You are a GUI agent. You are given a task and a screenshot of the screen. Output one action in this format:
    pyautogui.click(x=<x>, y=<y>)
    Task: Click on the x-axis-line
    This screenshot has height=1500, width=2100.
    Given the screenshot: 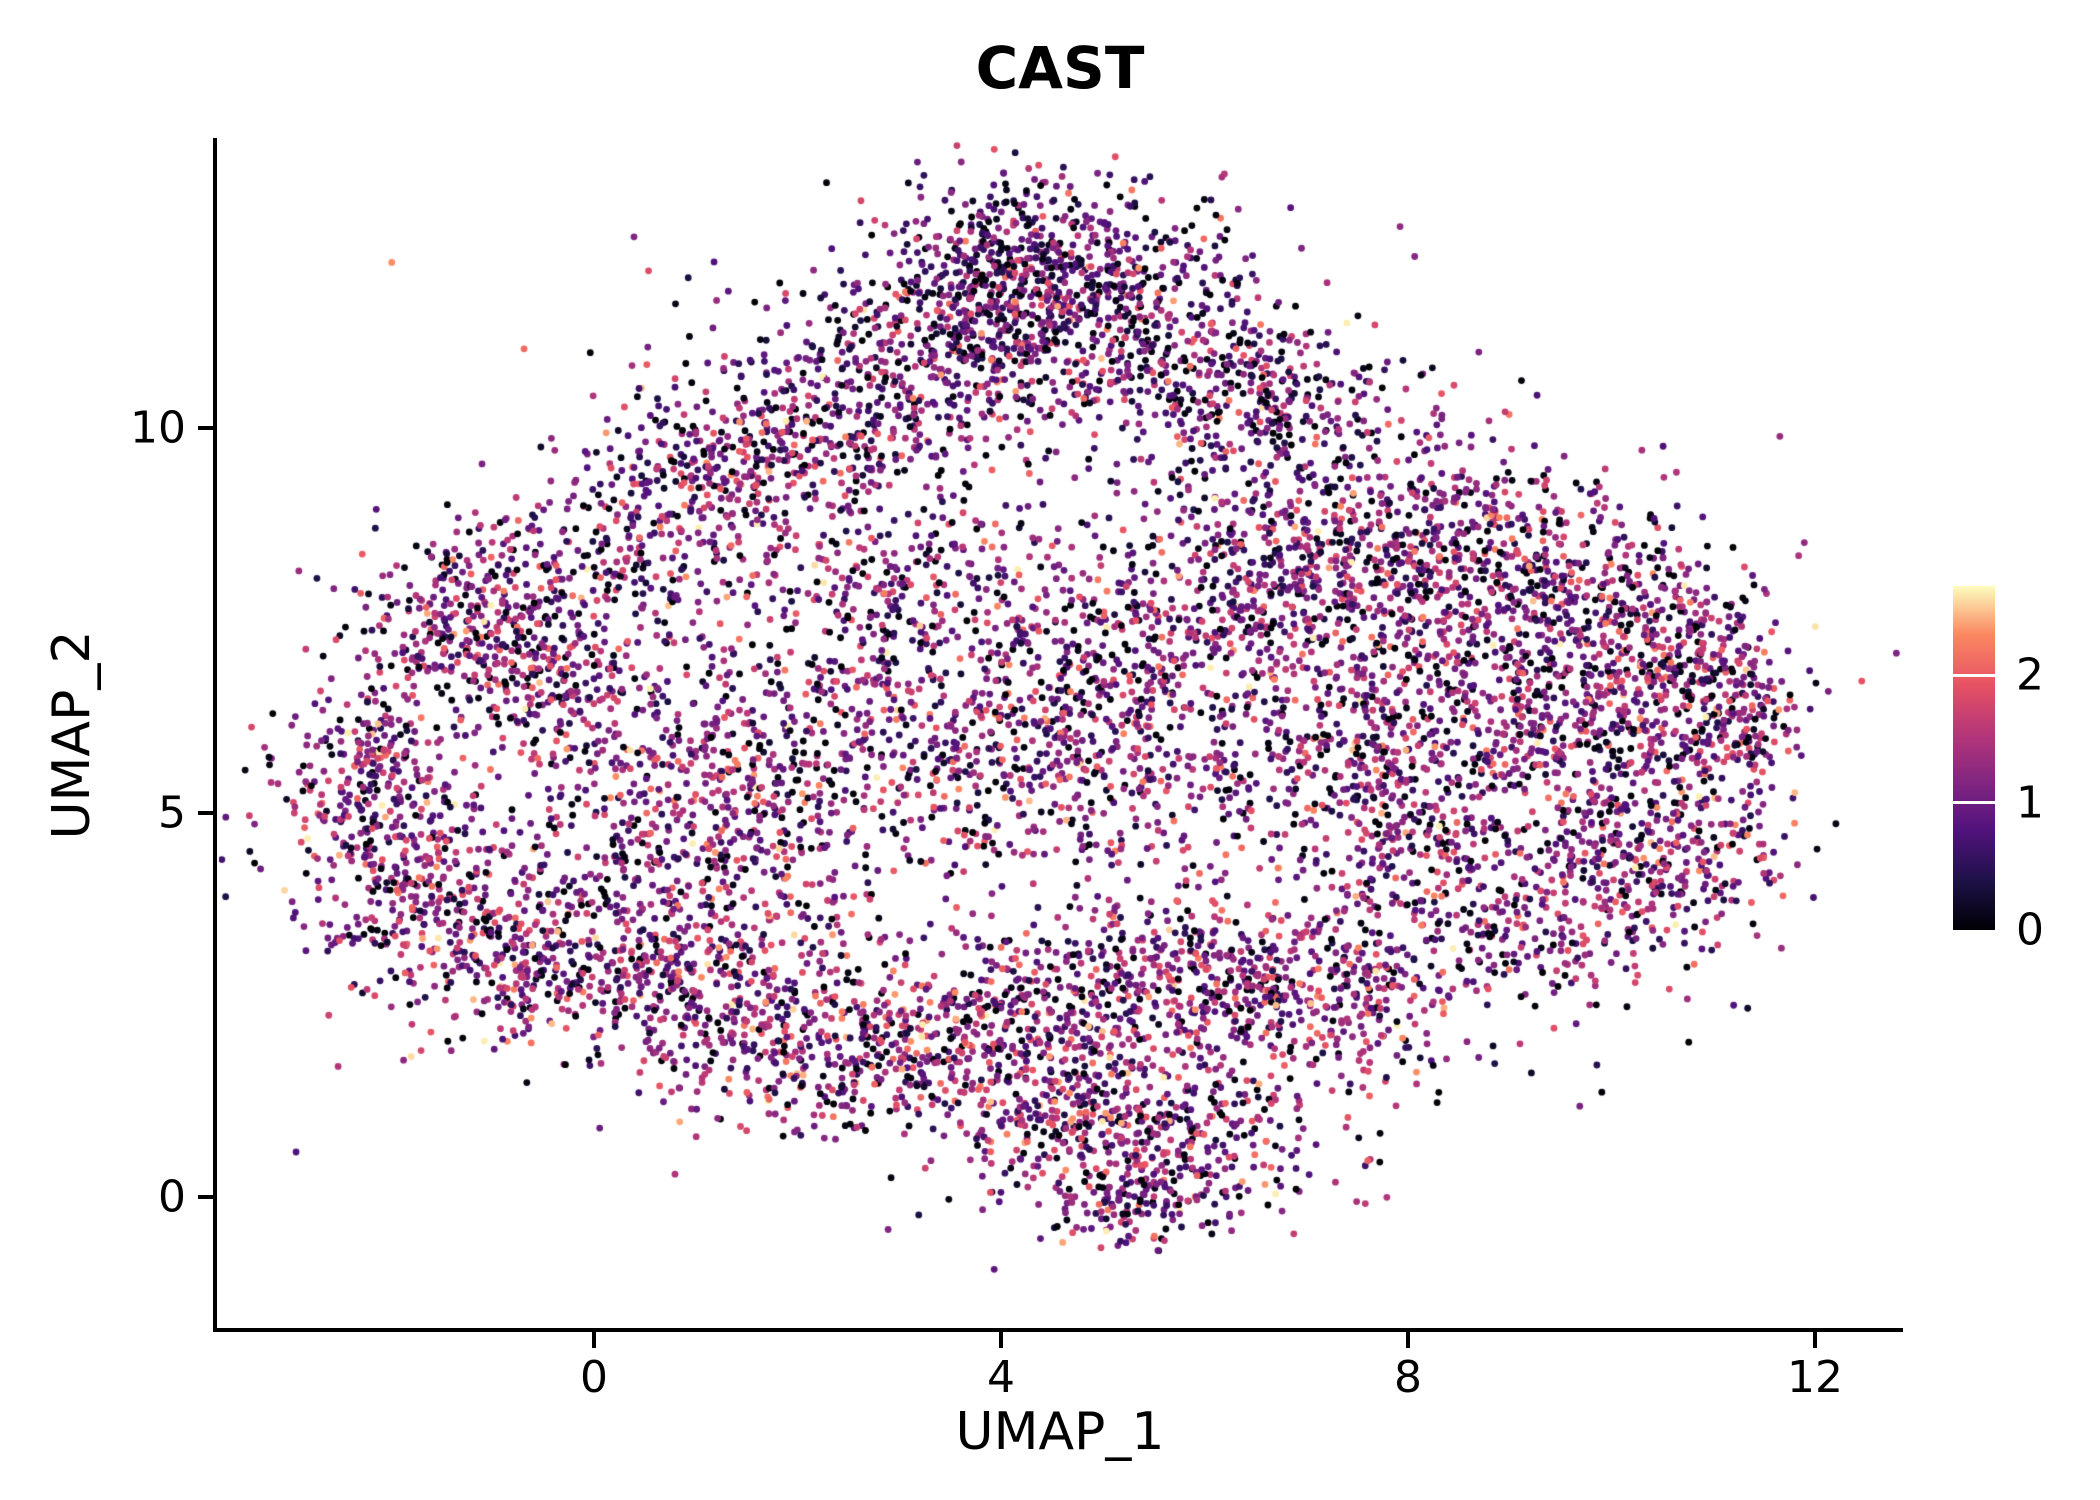 What is the action you would take?
    pyautogui.click(x=1058, y=1330)
    